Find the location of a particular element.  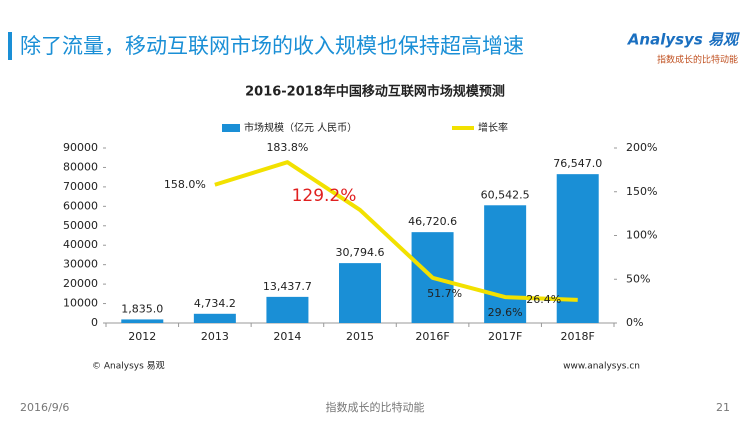

footer-date: 2016/9/6 is located at coordinates (44, 407).